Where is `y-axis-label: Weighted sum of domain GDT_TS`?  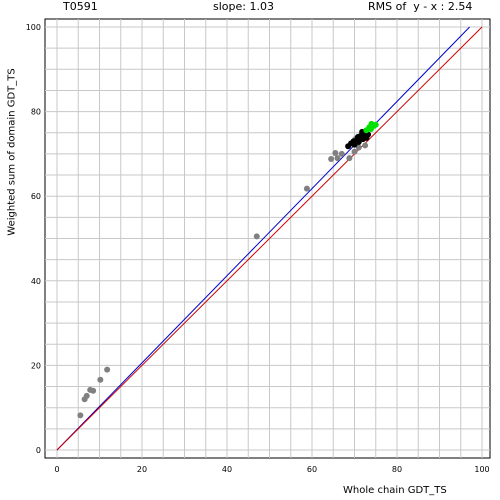 y-axis-label: Weighted sum of domain GDT_TS is located at coordinates (12, 152).